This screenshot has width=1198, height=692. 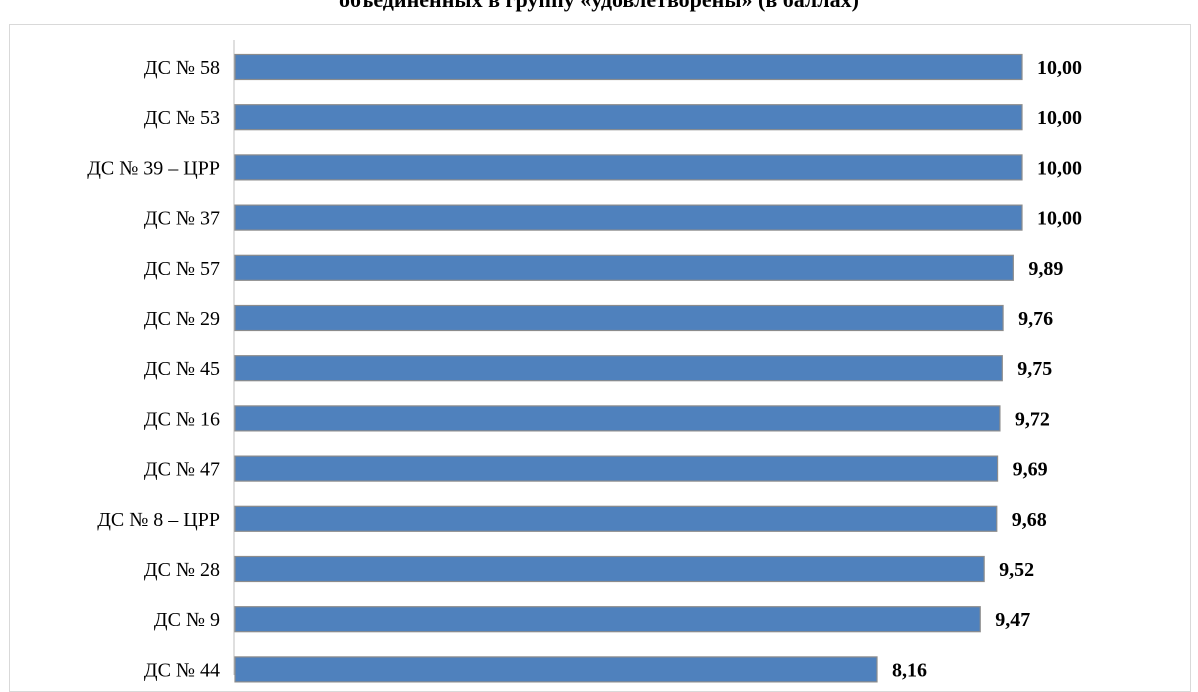 I want to click on value-label: 8,16, so click(x=909, y=670).